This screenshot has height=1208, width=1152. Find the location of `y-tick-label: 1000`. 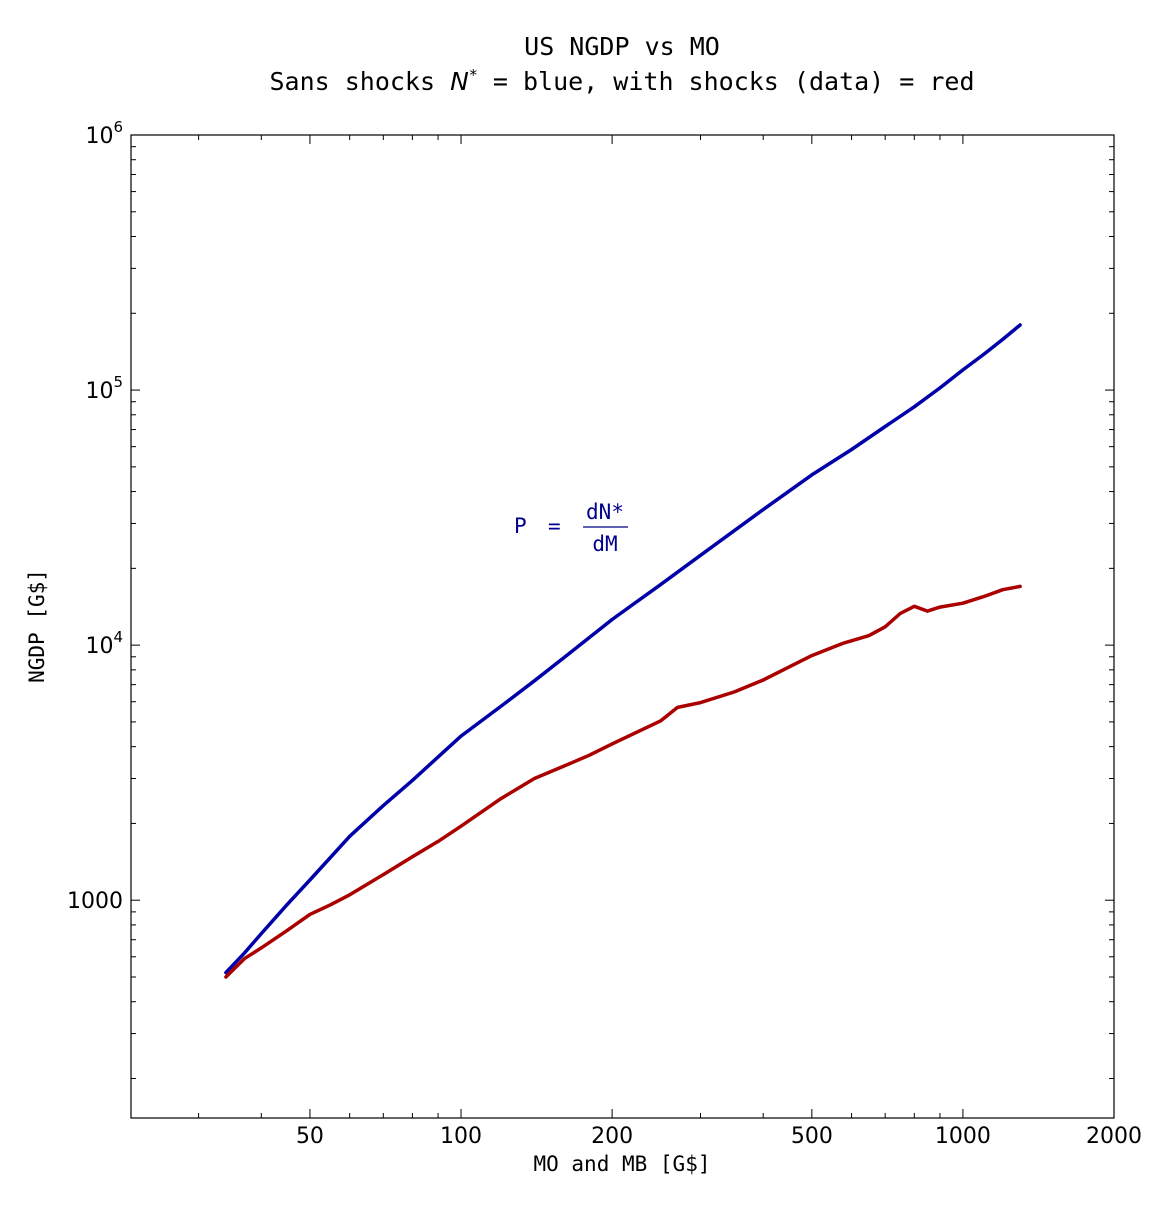

y-tick-label: 1000 is located at coordinates (95, 901).